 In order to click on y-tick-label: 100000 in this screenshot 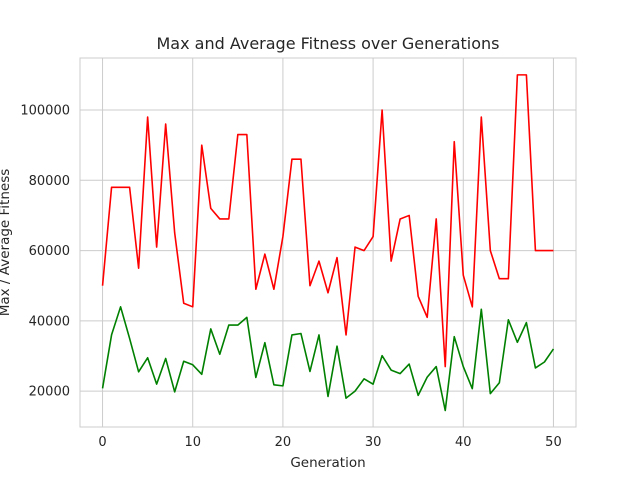, I will do `click(45, 111)`.